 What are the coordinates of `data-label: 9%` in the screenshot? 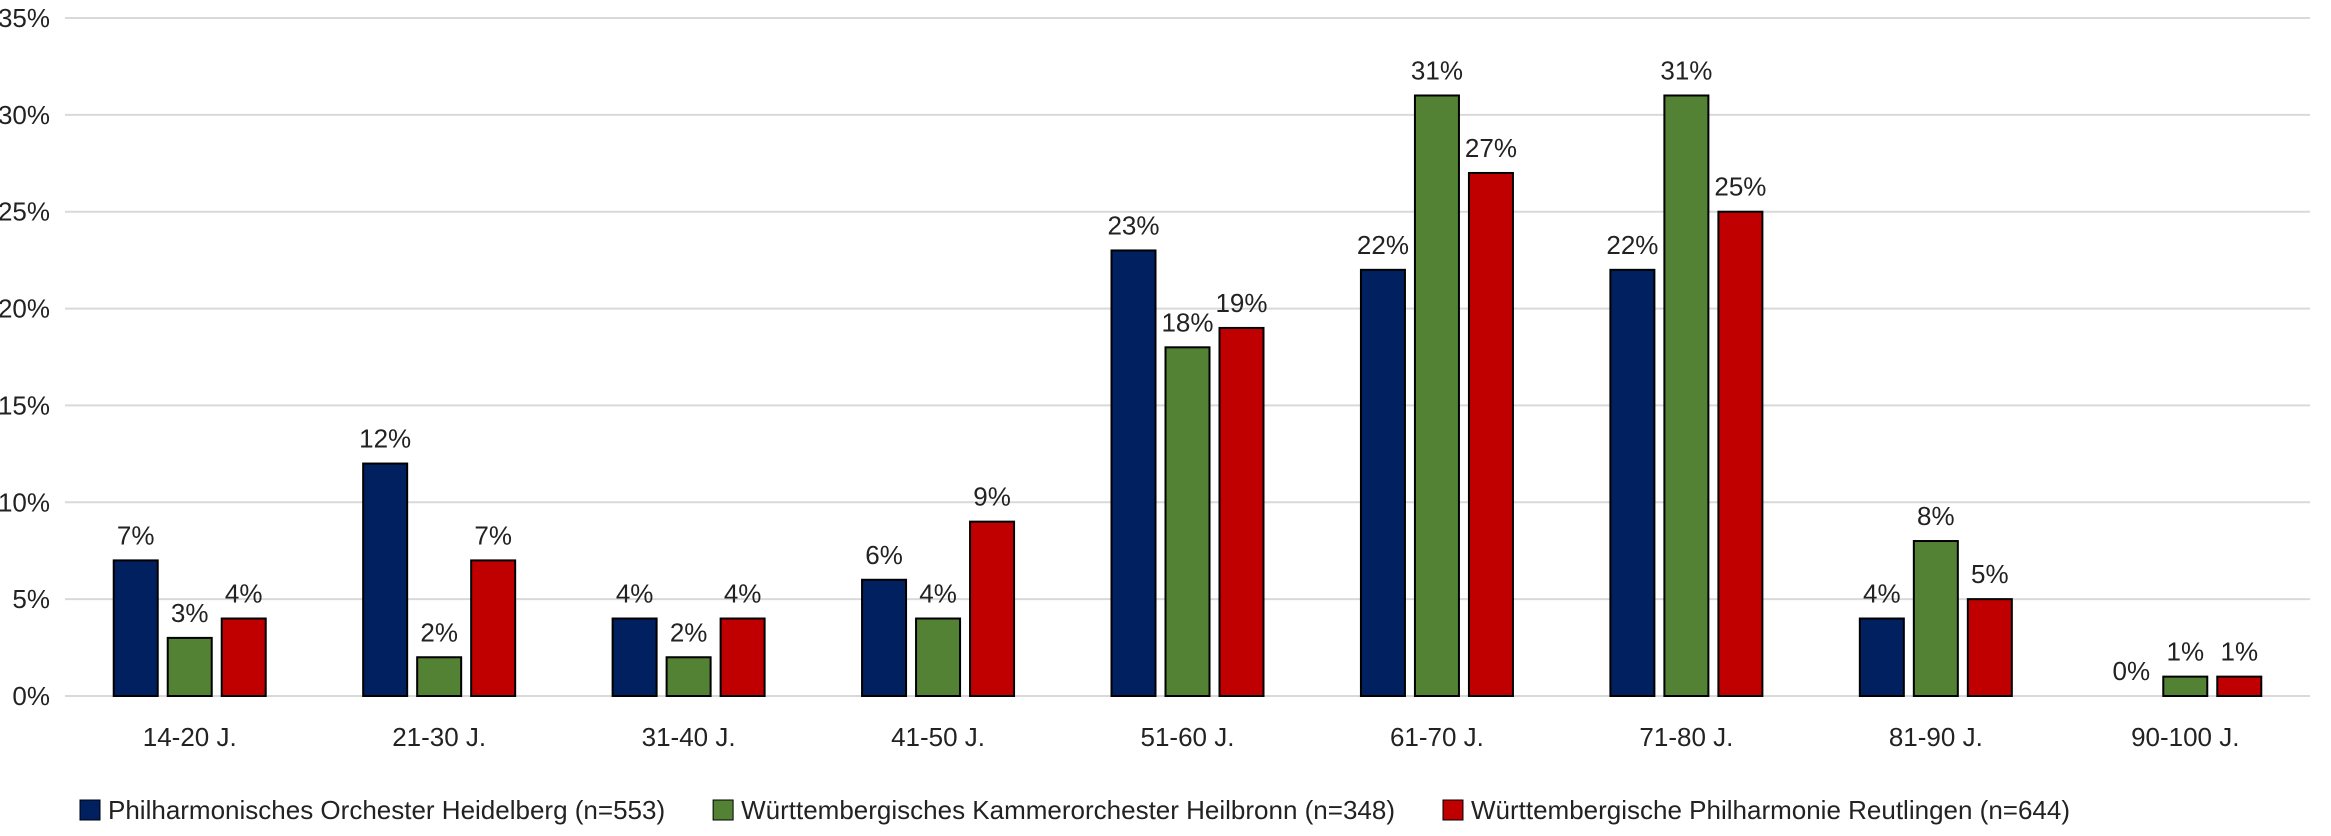 It's located at (992, 497).